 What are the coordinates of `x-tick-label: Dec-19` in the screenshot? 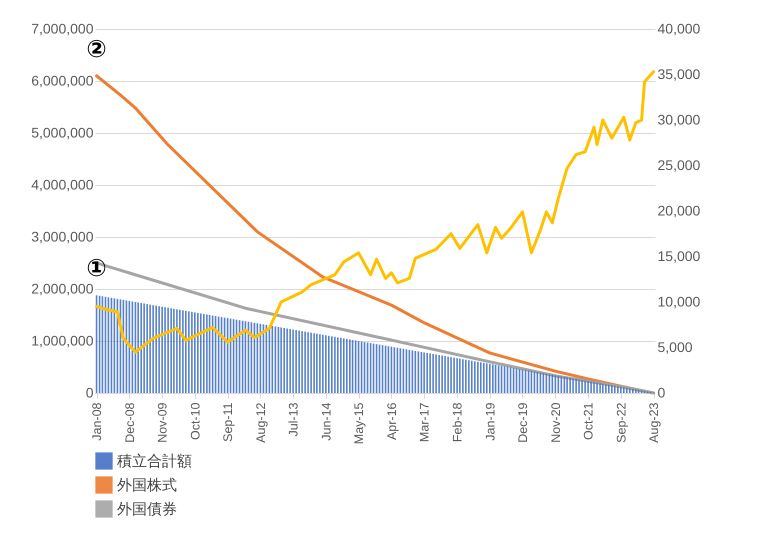 It's located at (523, 422).